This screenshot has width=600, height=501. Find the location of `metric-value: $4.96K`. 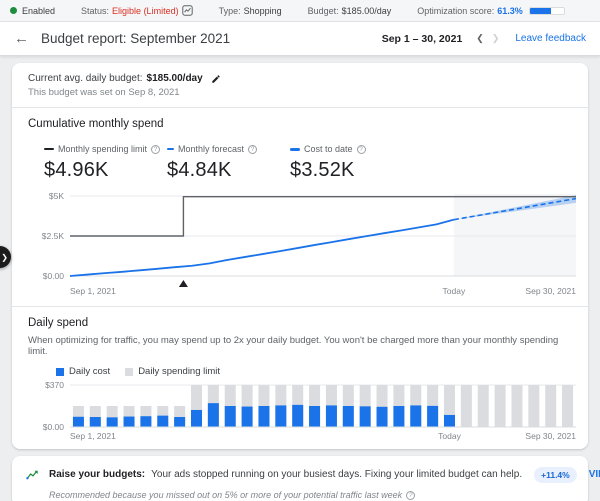

metric-value: $4.96K is located at coordinates (76, 170).